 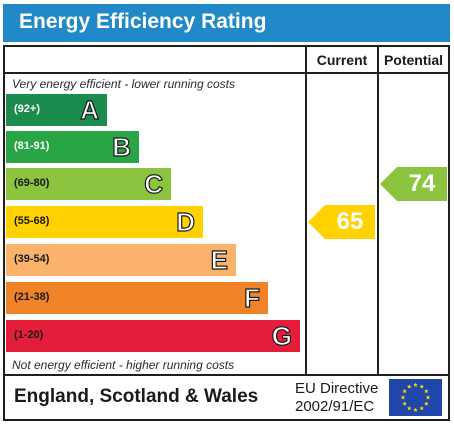 I want to click on footer-divider, so click(x=226, y=375).